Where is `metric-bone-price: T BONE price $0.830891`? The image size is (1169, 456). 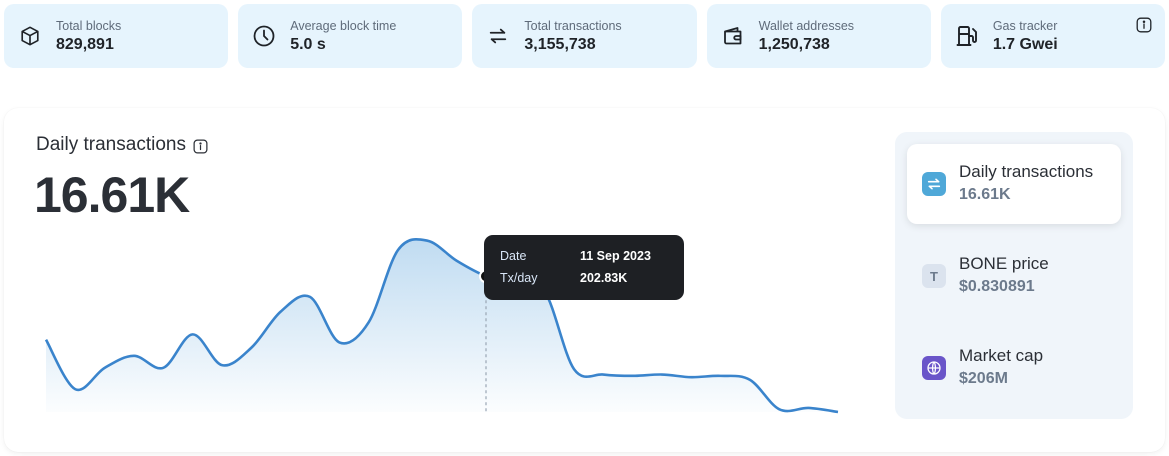 metric-bone-price: T BONE price $0.830891 is located at coordinates (1014, 276).